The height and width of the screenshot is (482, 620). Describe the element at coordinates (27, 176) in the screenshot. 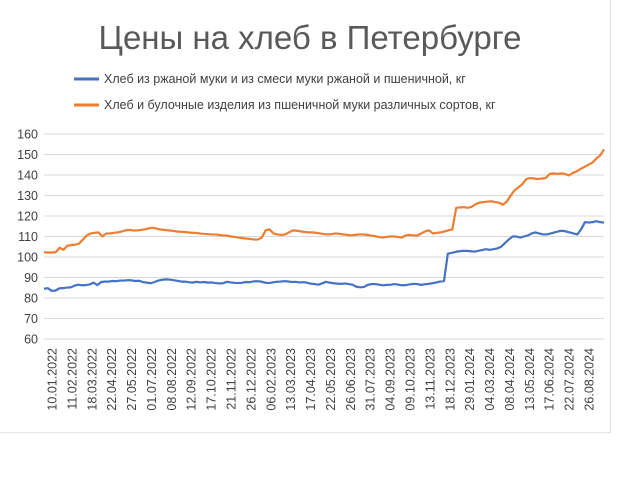

I see `y-tick-label: 140` at that location.